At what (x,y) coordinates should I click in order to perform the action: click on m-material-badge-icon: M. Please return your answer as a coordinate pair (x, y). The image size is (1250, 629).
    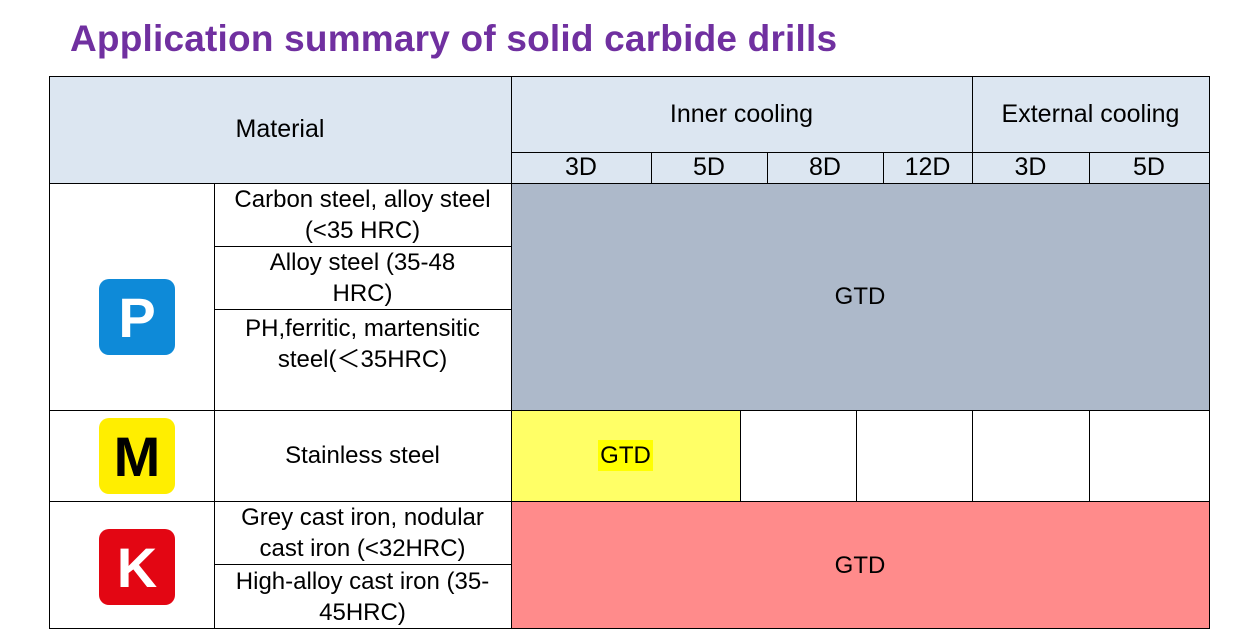
    Looking at the image, I should click on (137, 456).